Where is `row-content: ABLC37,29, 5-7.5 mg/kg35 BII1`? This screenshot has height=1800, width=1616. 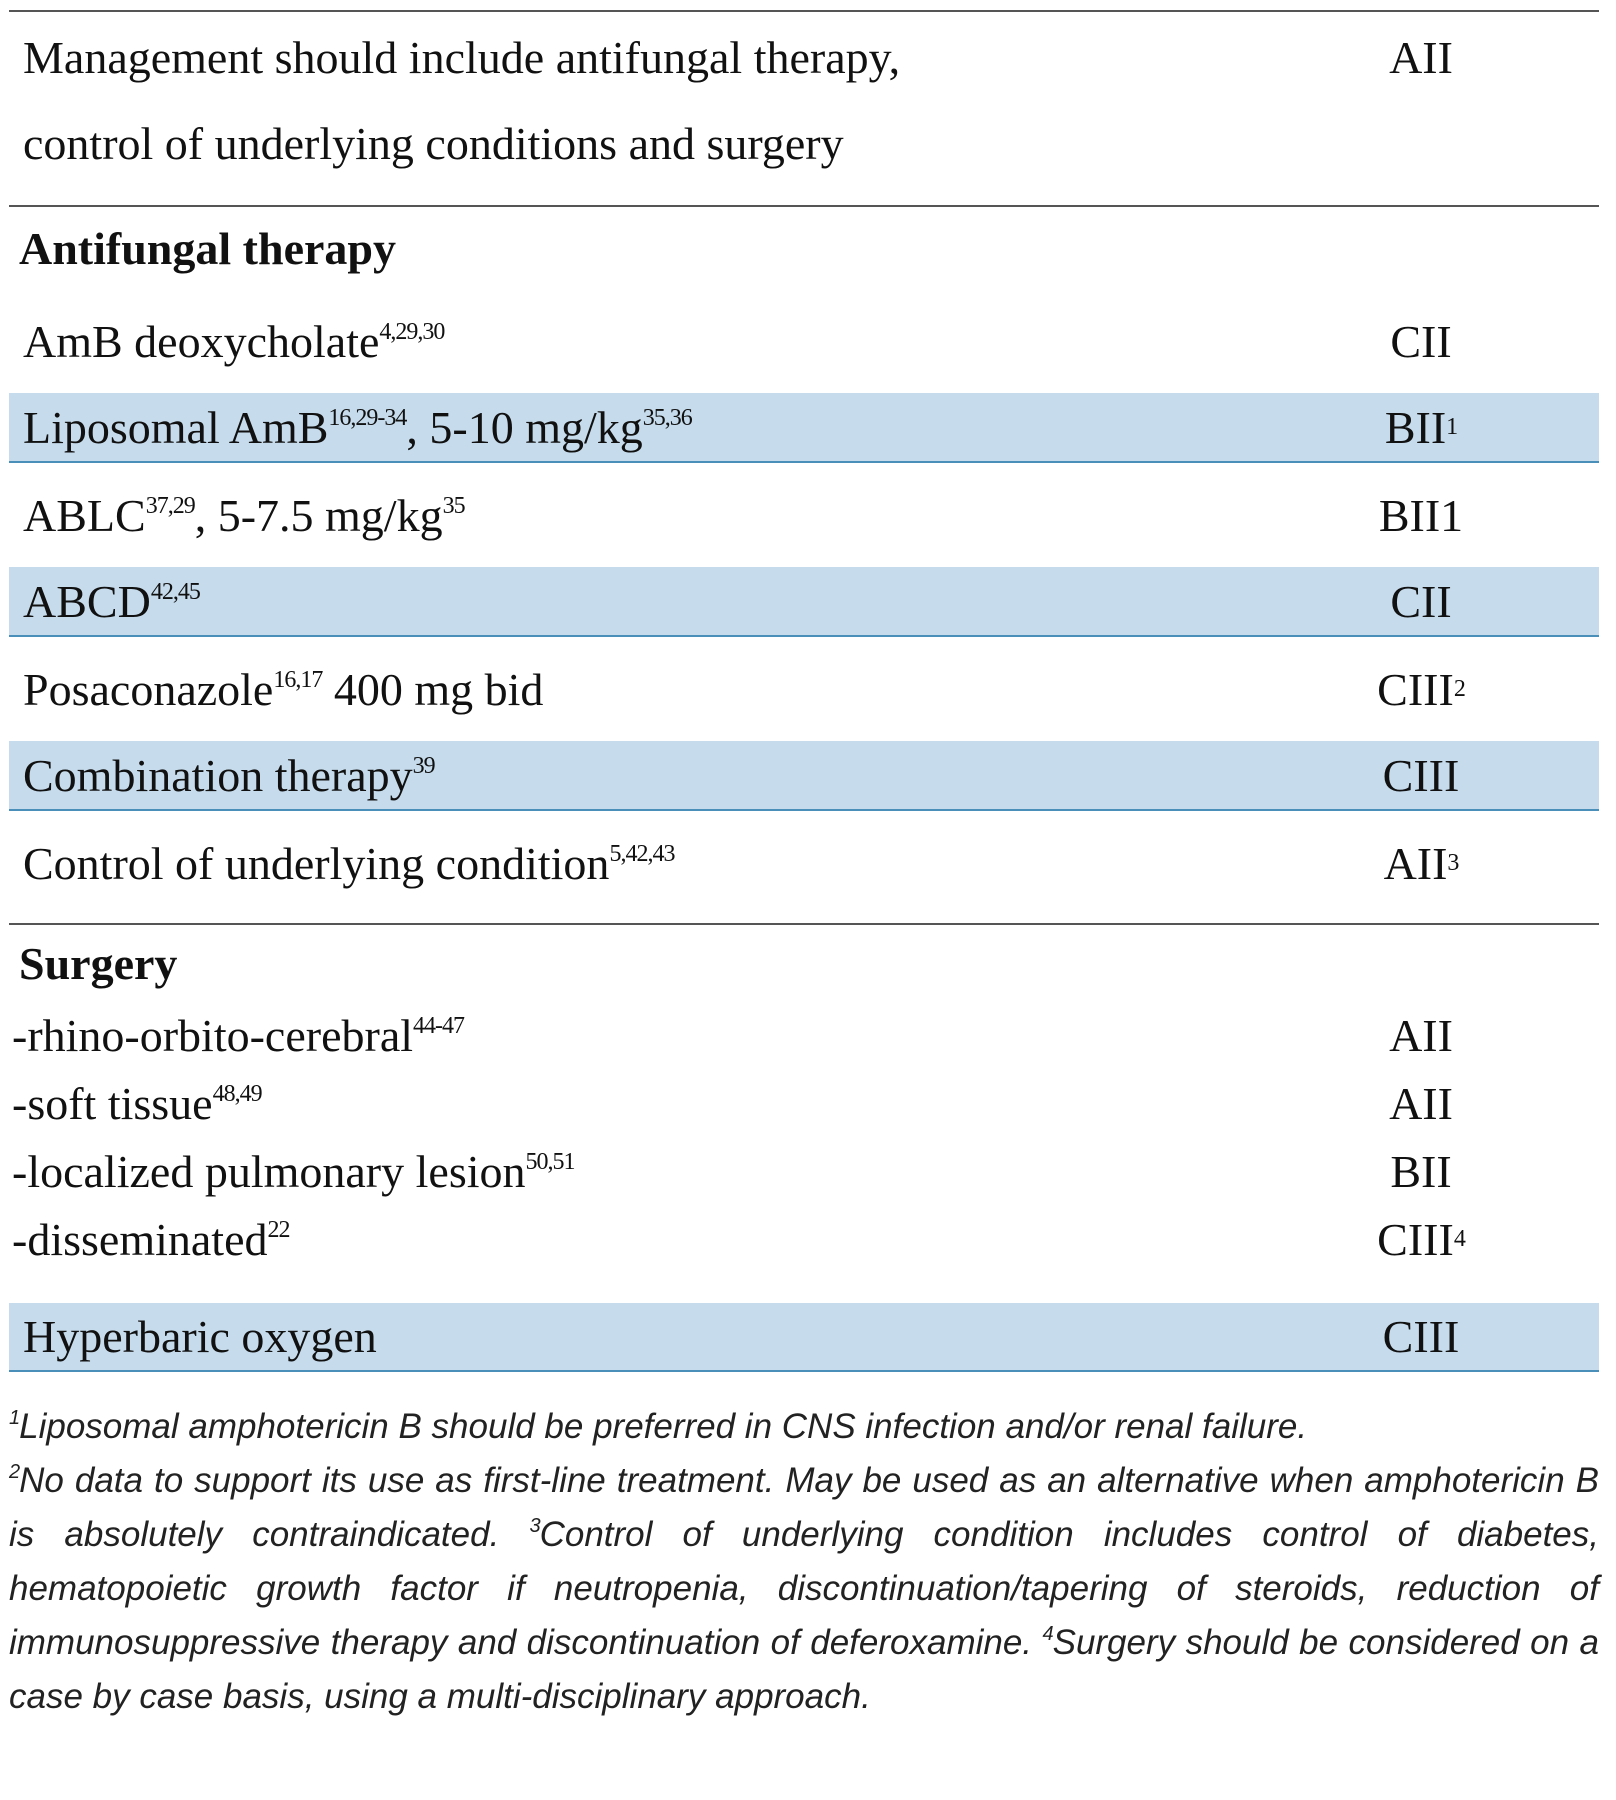 row-content: ABLC37,29, 5-7.5 mg/kg35 BII1 is located at coordinates (804, 515).